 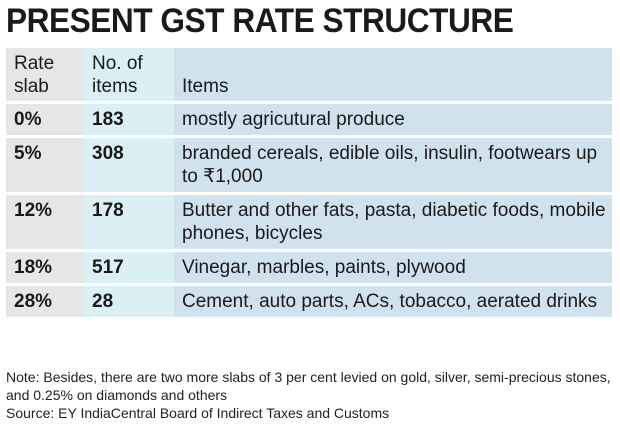 I want to click on header-item-count: No. of items, so click(x=129, y=76).